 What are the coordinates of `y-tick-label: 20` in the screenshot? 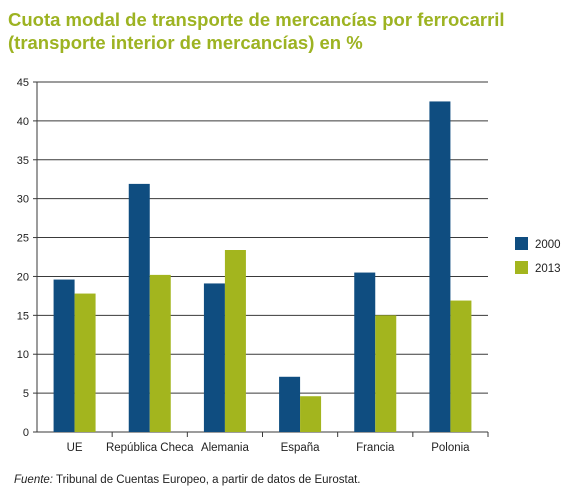 It's located at (23, 277).